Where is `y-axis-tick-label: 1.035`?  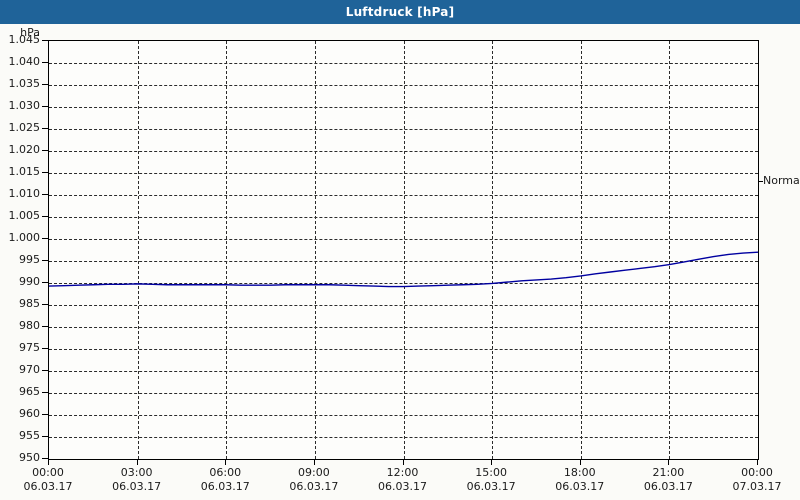
y-axis-tick-label: 1.035 is located at coordinates (24, 83).